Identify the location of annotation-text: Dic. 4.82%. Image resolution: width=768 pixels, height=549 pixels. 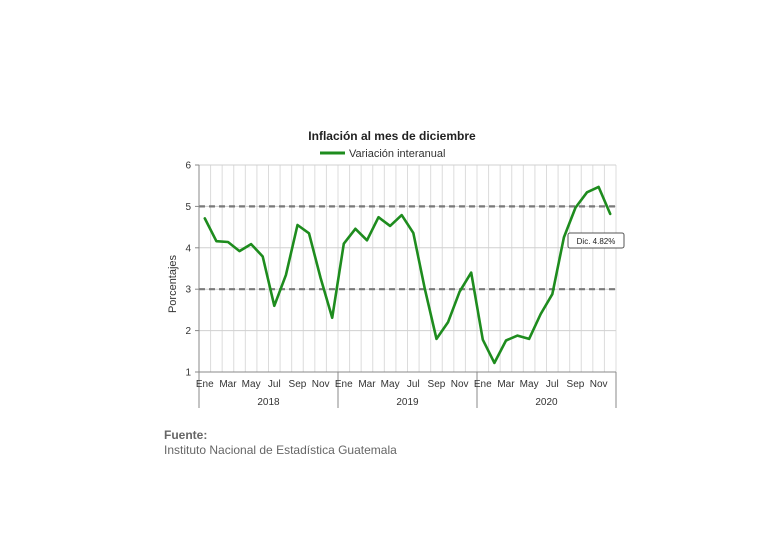
(596, 241).